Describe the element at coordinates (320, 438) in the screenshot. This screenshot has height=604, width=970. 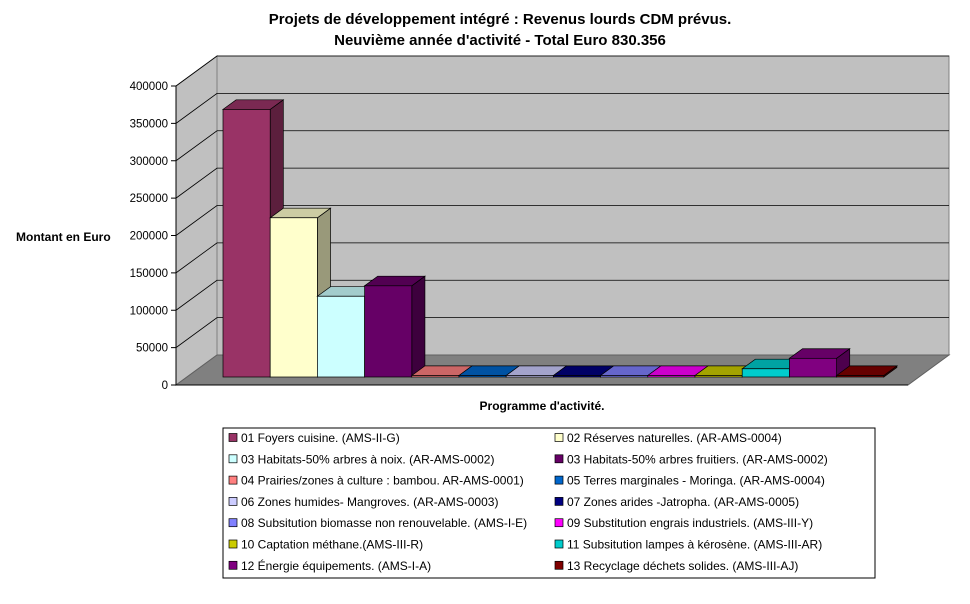
I see `legend-entry: 01 Foyers cuisine. (AMS-II-G)` at that location.